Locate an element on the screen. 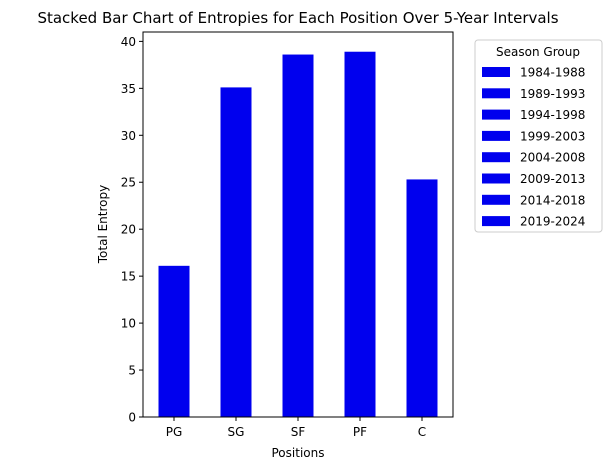 This screenshot has height=470, width=611. bar-pf is located at coordinates (360, 234).